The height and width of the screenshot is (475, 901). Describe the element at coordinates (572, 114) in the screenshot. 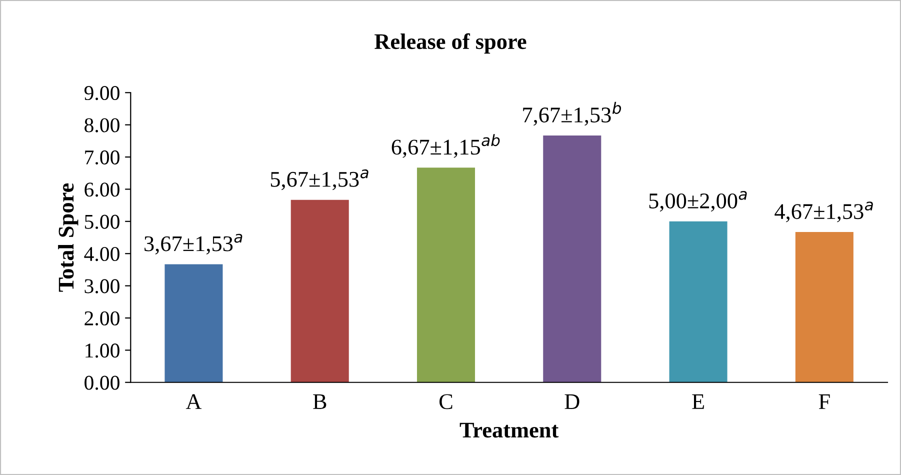

I see `data-label: 7,67±1,53$^{b}$` at that location.